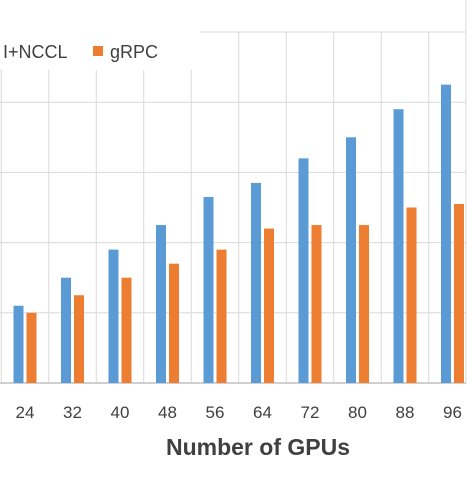 The height and width of the screenshot is (479, 474). I want to click on x-tick-label: 40, so click(120, 412).